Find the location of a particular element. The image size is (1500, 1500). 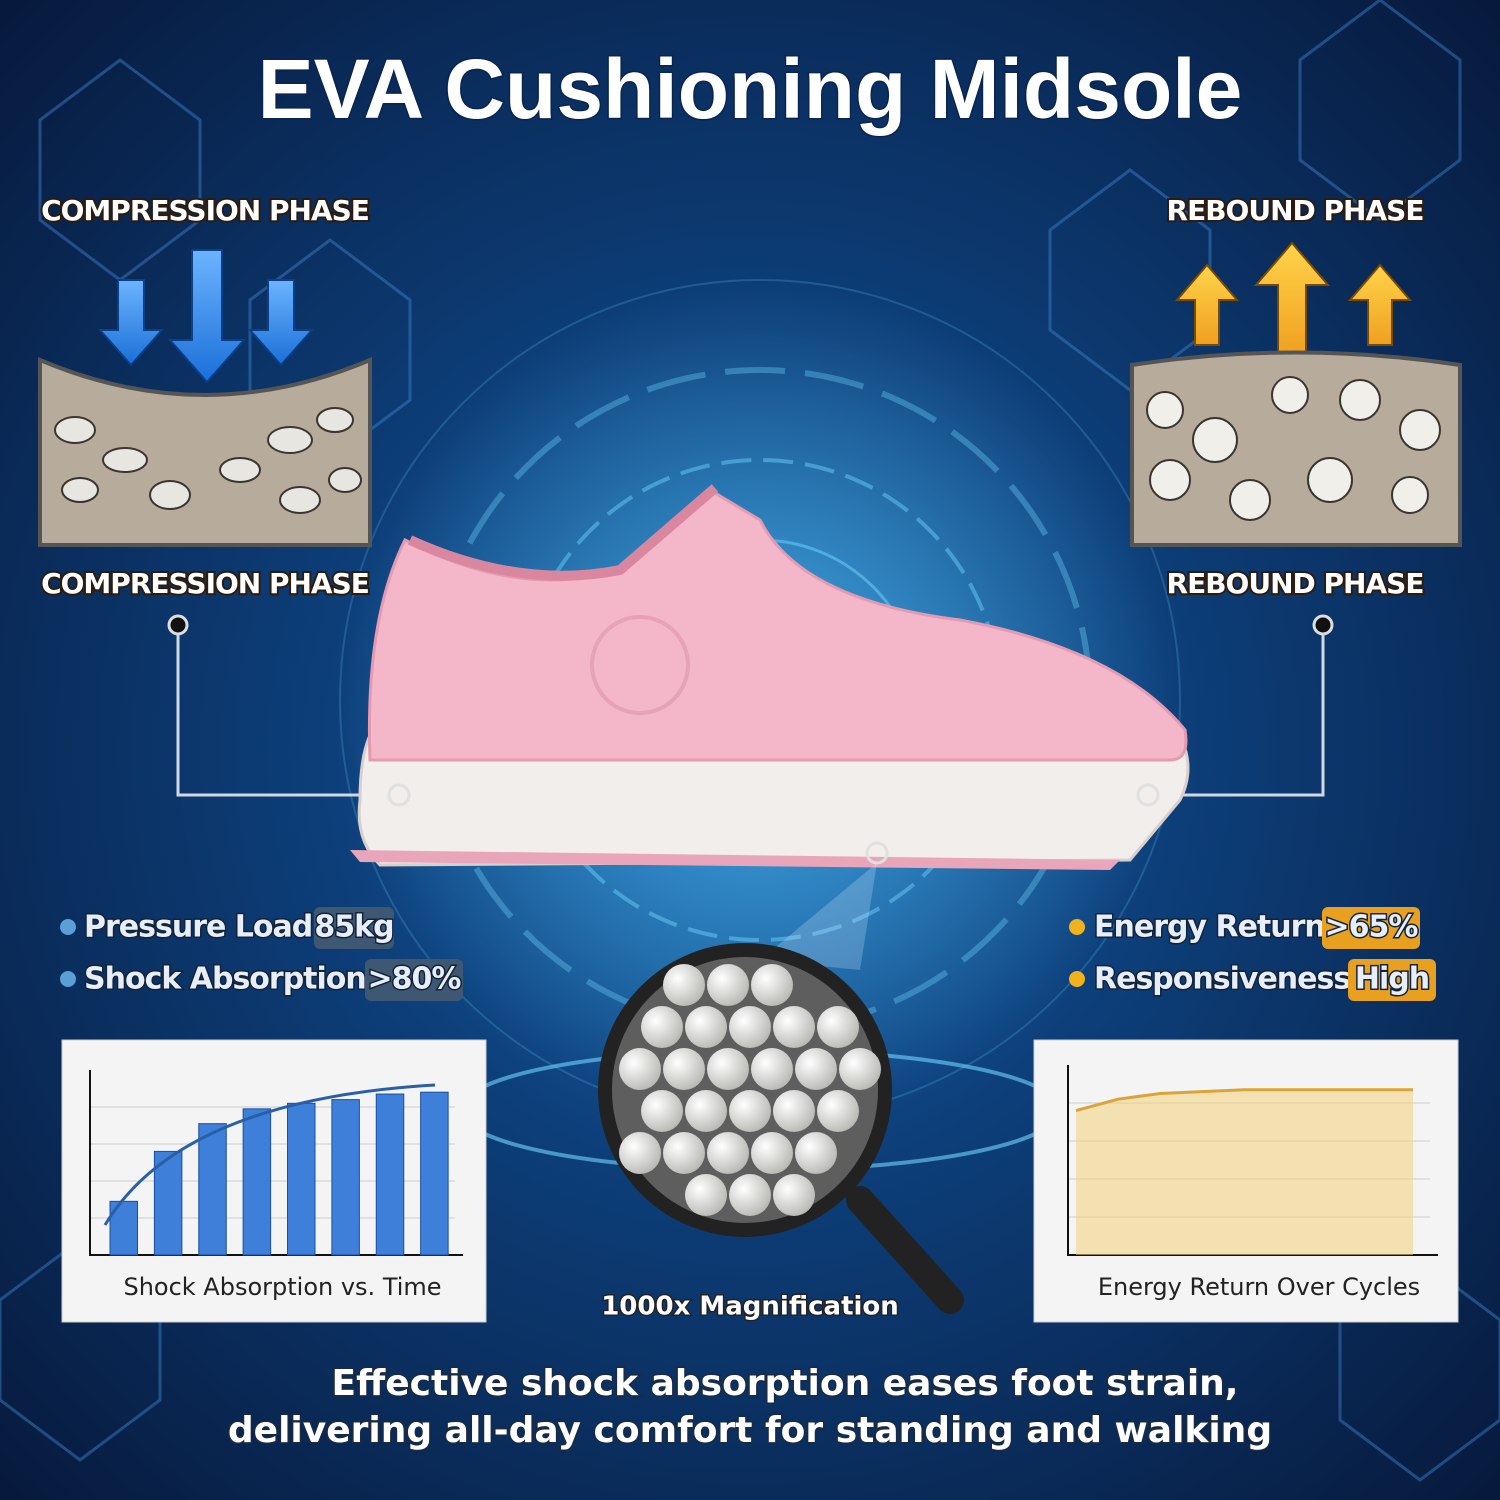

magnifier is located at coordinates (781, 1128).